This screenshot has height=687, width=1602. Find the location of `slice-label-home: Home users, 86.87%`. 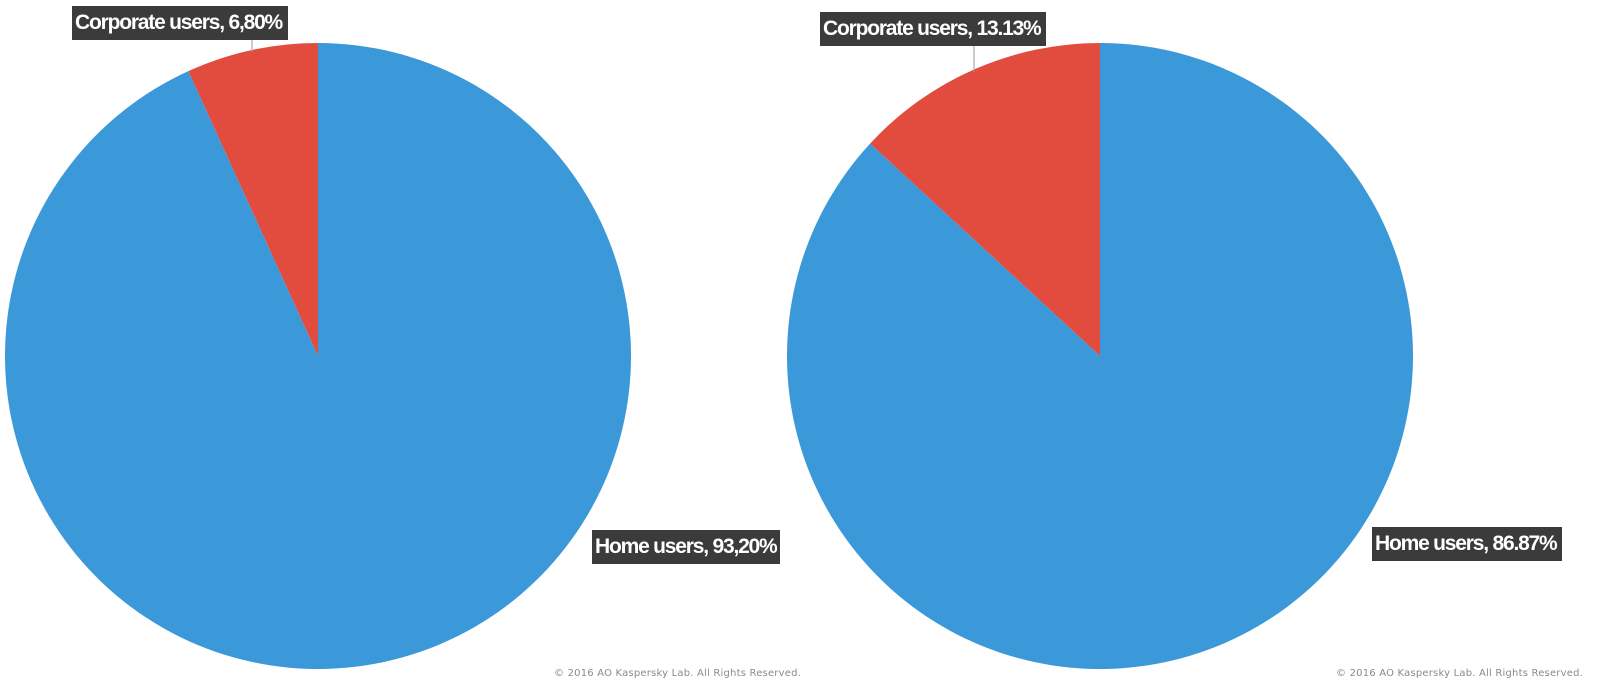

slice-label-home: Home users, 86.87% is located at coordinates (1467, 544).